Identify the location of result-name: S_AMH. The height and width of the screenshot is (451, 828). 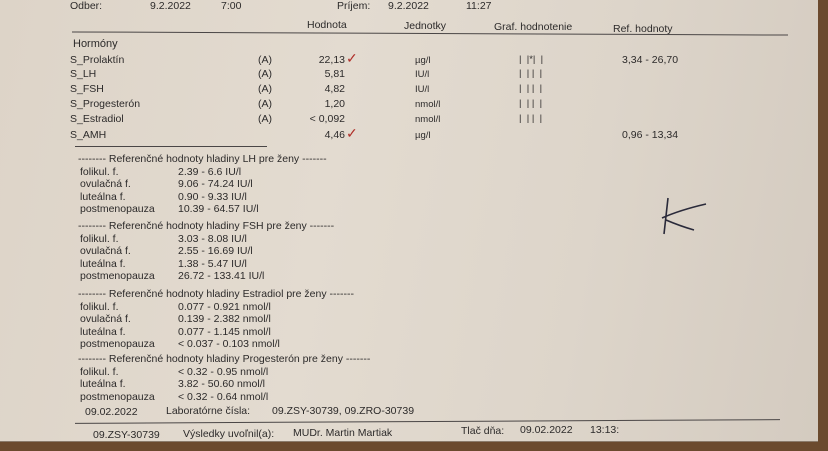
(88, 135).